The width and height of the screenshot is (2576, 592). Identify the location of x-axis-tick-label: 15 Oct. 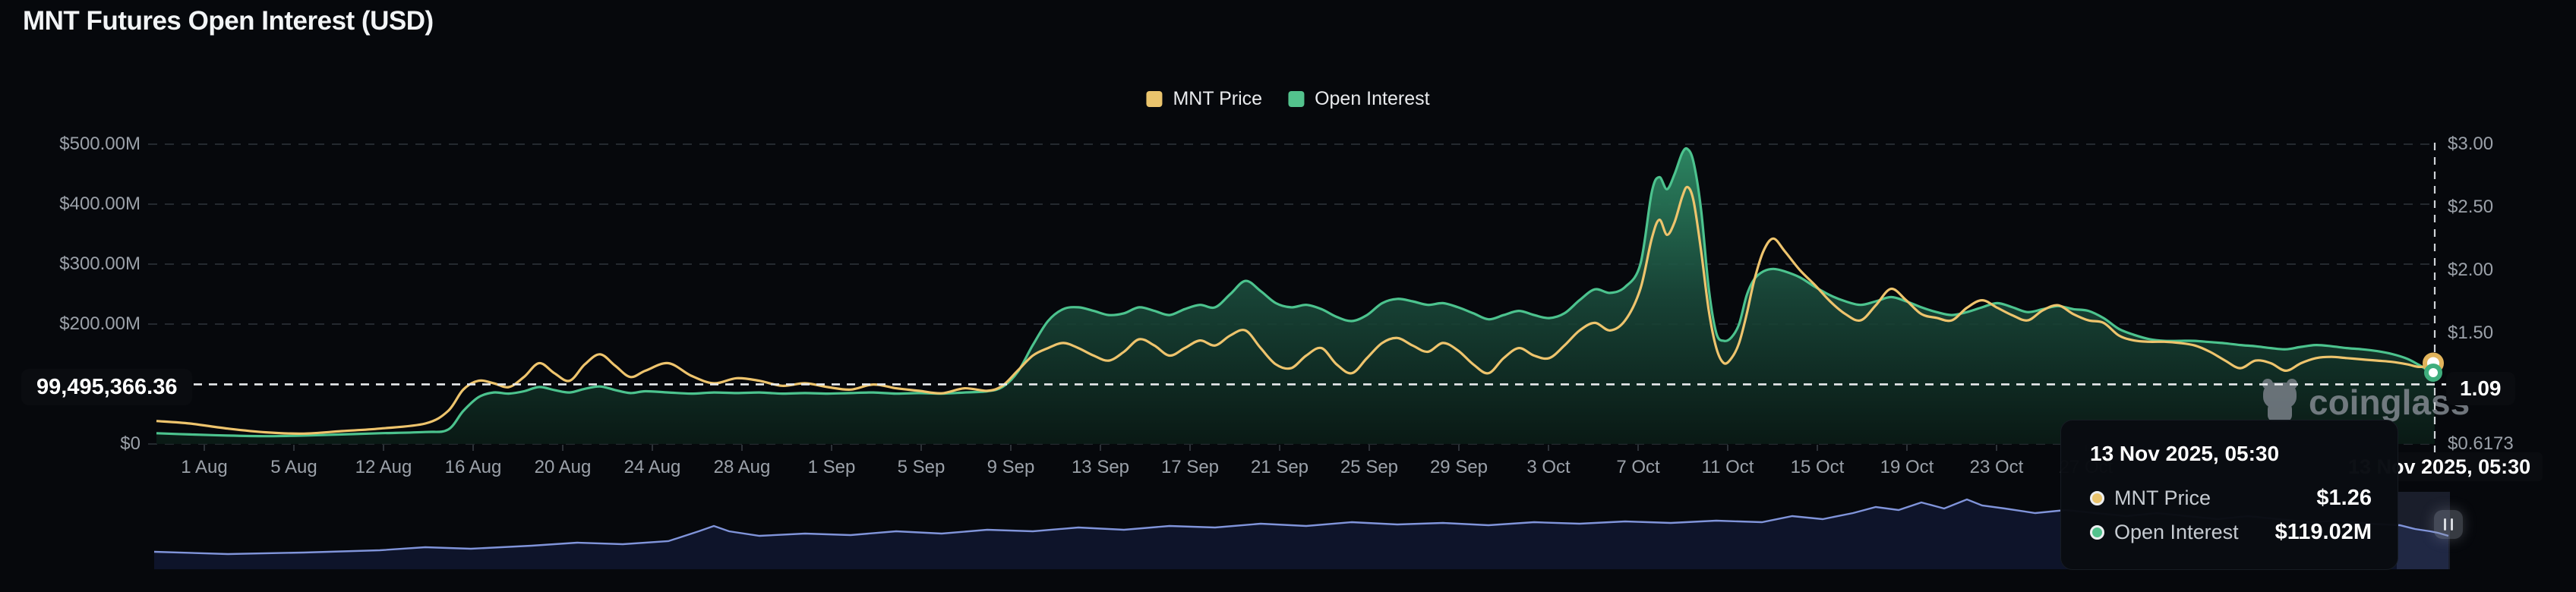
(1817, 467).